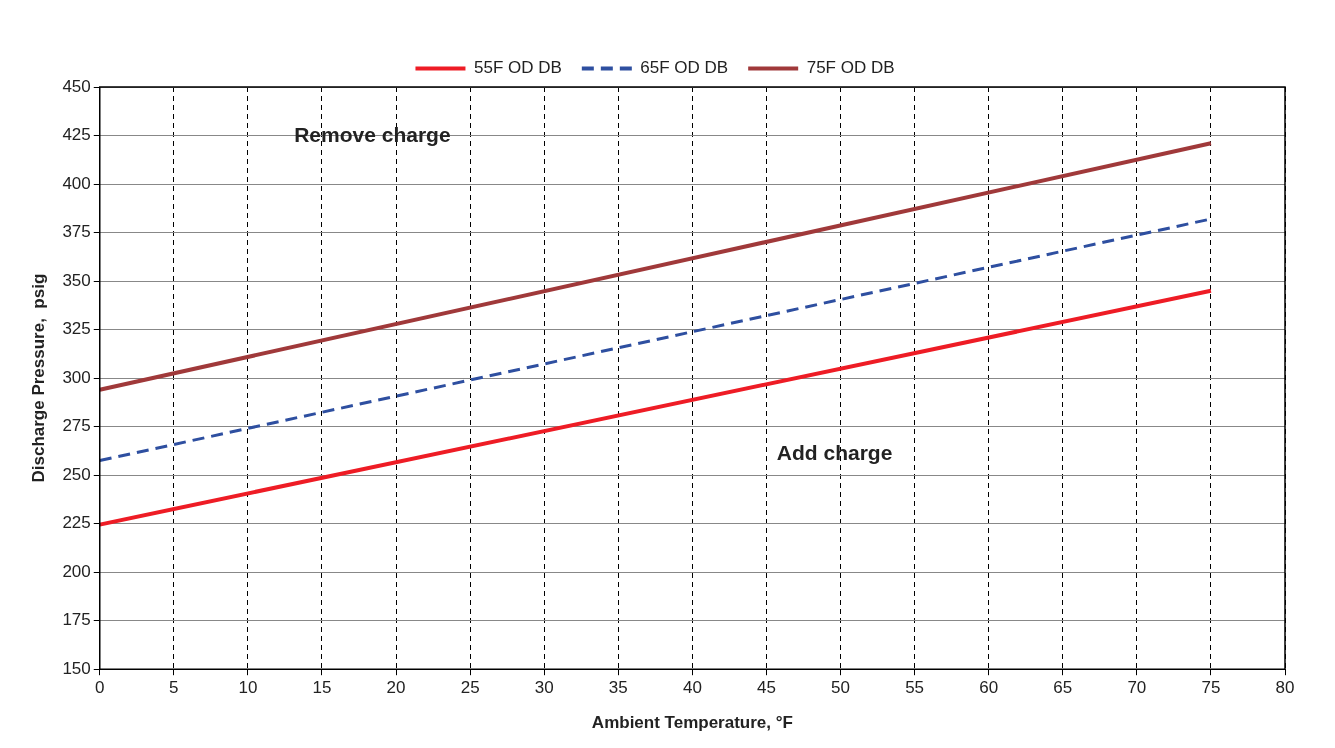 The width and height of the screenshot is (1335, 748). Describe the element at coordinates (76, 377) in the screenshot. I see `y-tick-label: 300` at that location.